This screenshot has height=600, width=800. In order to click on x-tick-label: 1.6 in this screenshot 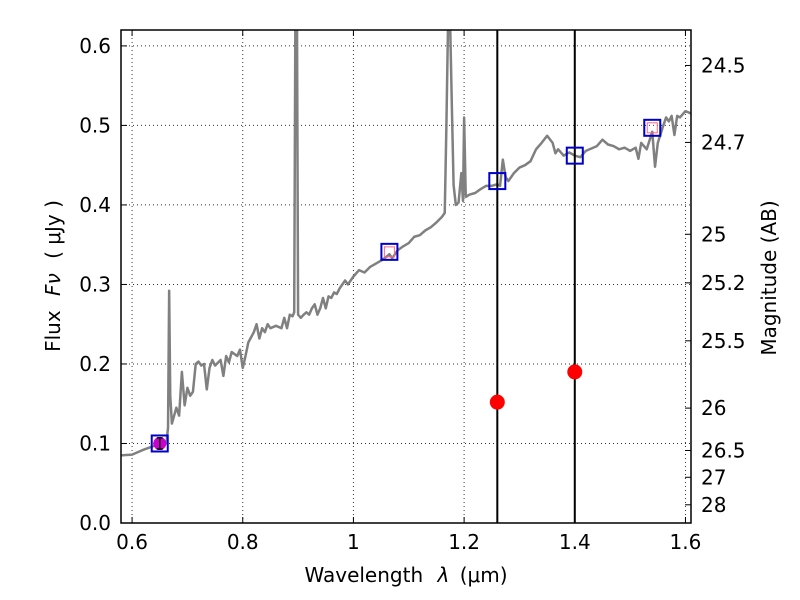, I will do `click(686, 542)`.